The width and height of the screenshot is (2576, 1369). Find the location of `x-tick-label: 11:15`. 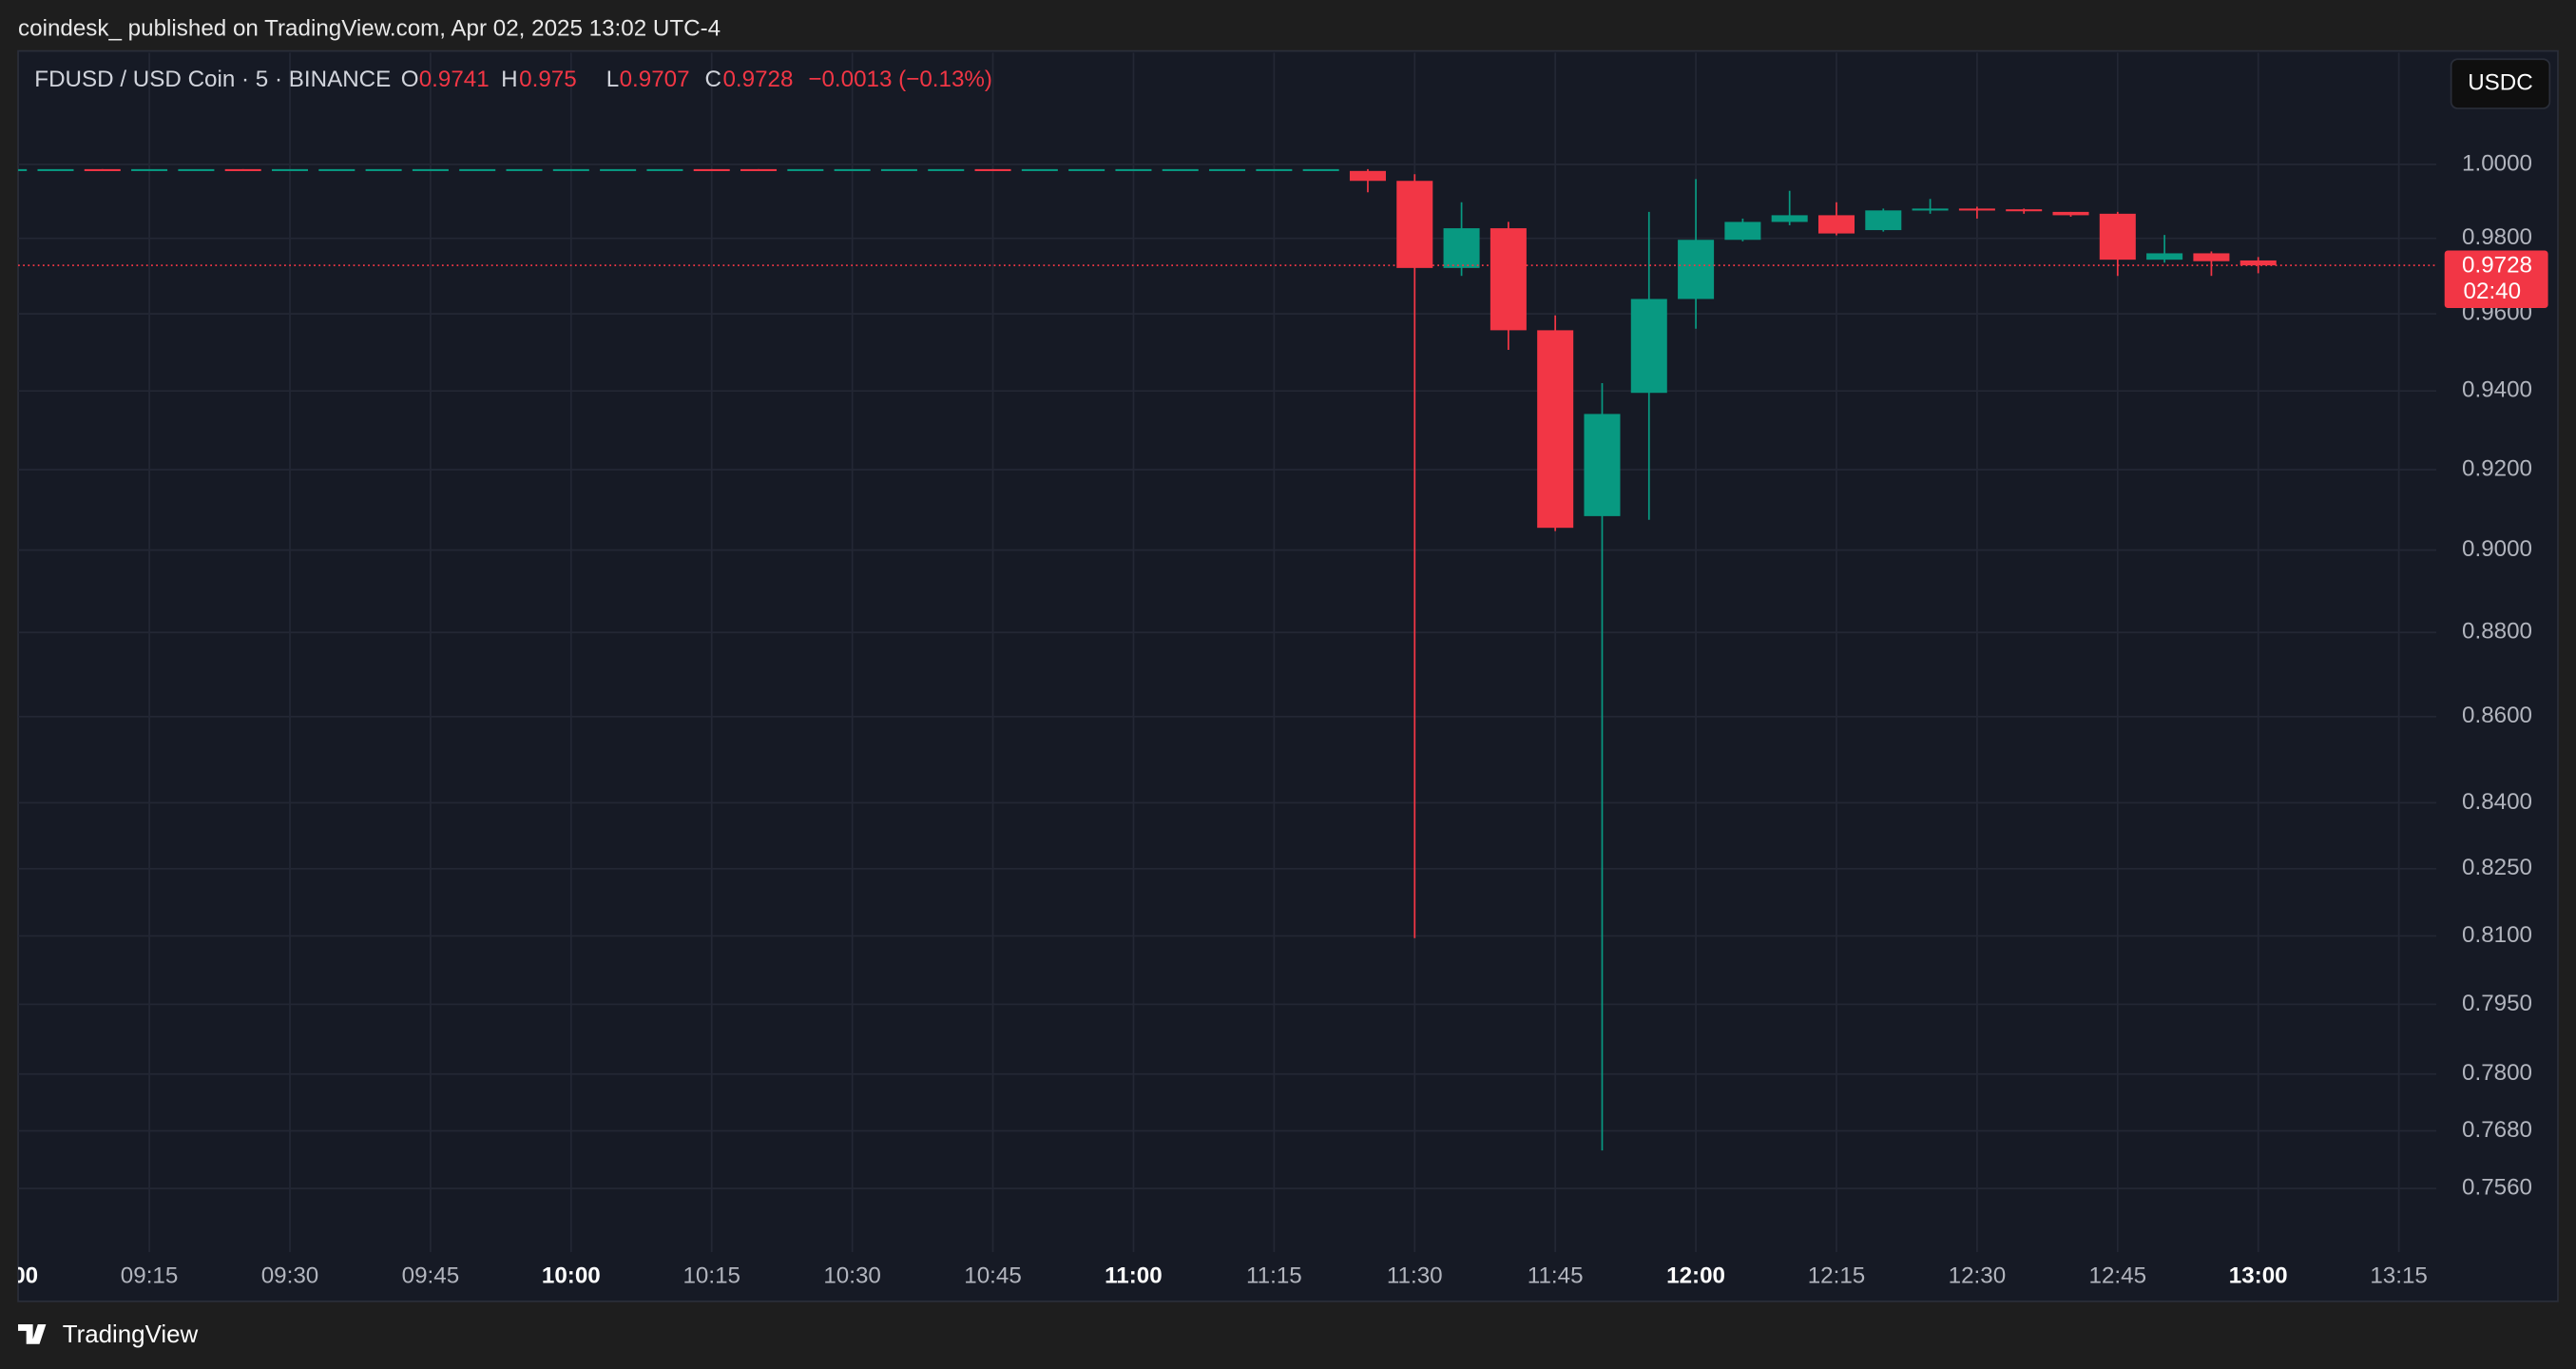

x-tick-label: 11:15 is located at coordinates (1274, 1275).